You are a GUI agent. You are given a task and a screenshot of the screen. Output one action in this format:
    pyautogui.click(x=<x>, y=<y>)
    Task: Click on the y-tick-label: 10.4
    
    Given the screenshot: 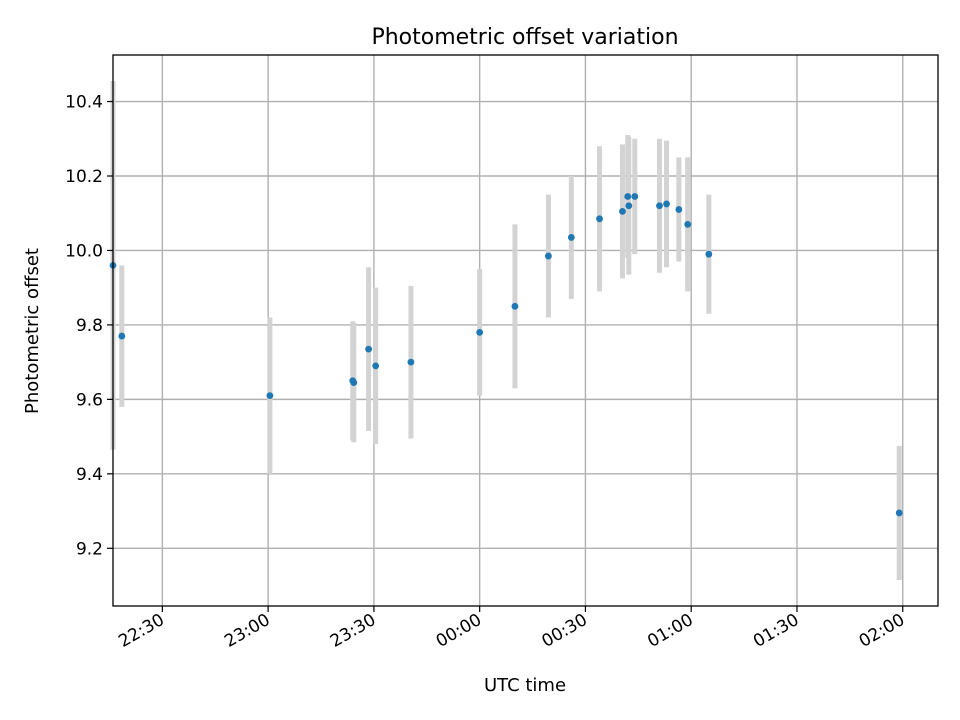 What is the action you would take?
    pyautogui.click(x=84, y=103)
    